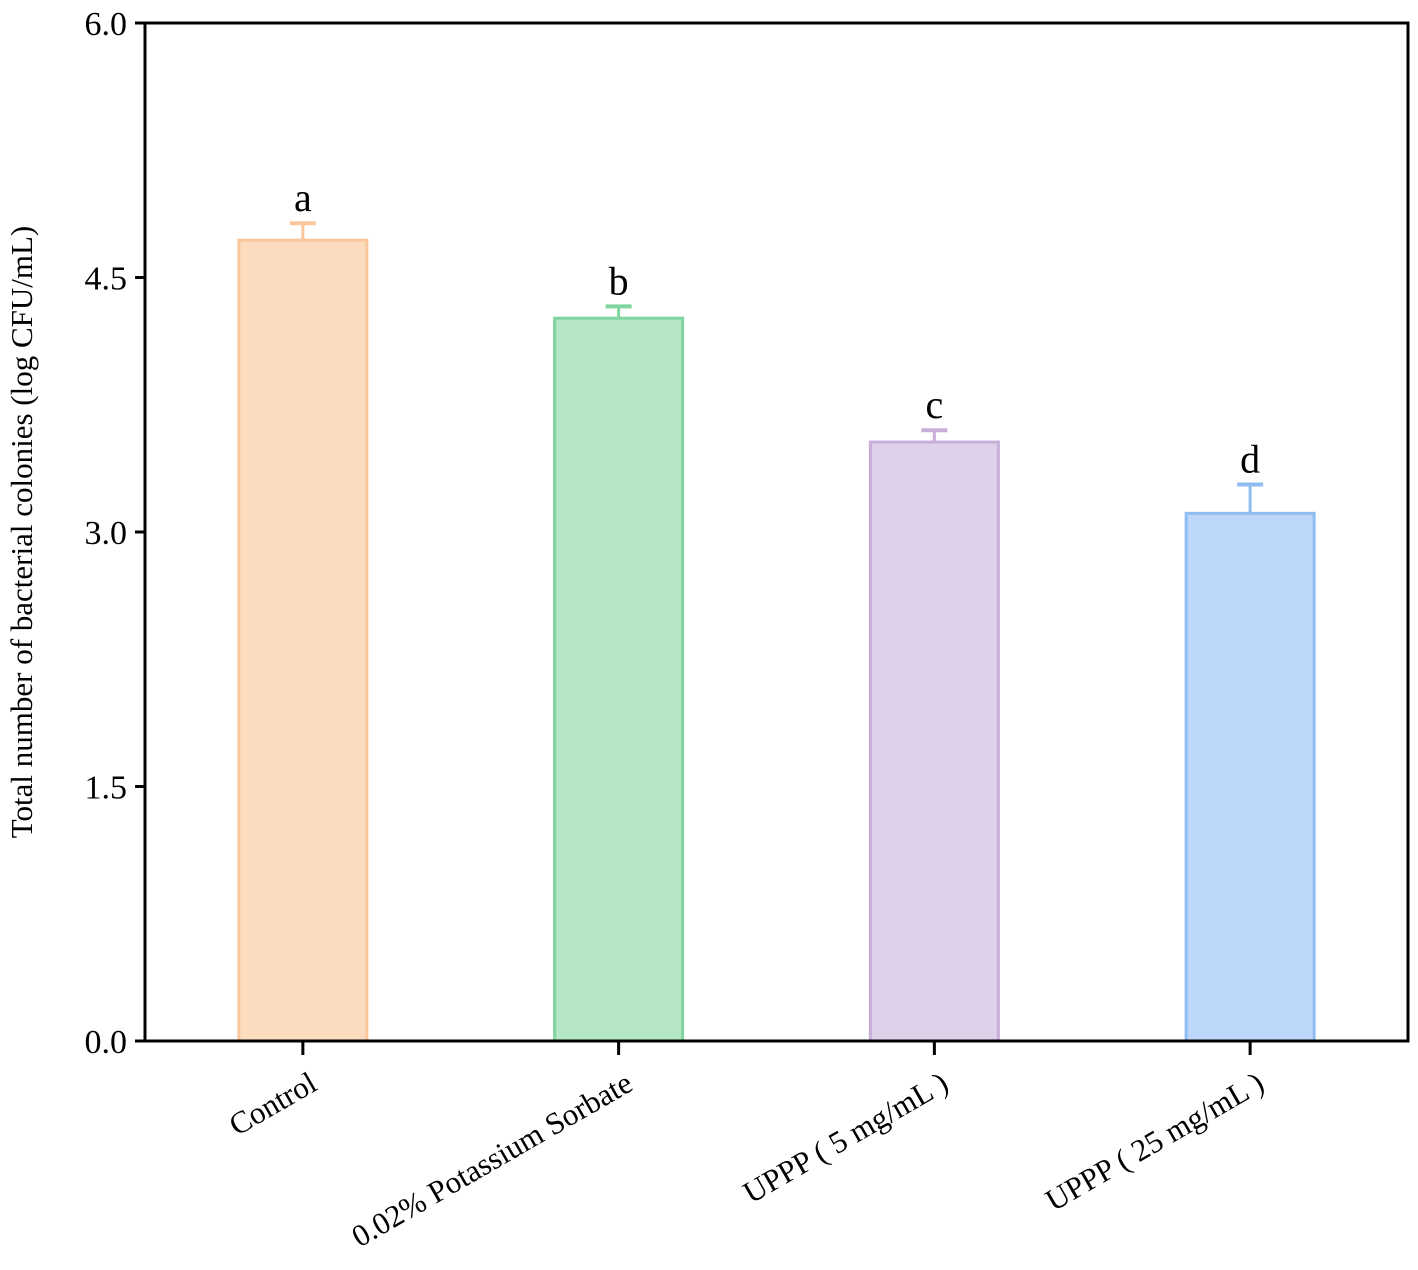  What do you see at coordinates (106, 1042) in the screenshot?
I see `y-tick-label: 0.0` at bounding box center [106, 1042].